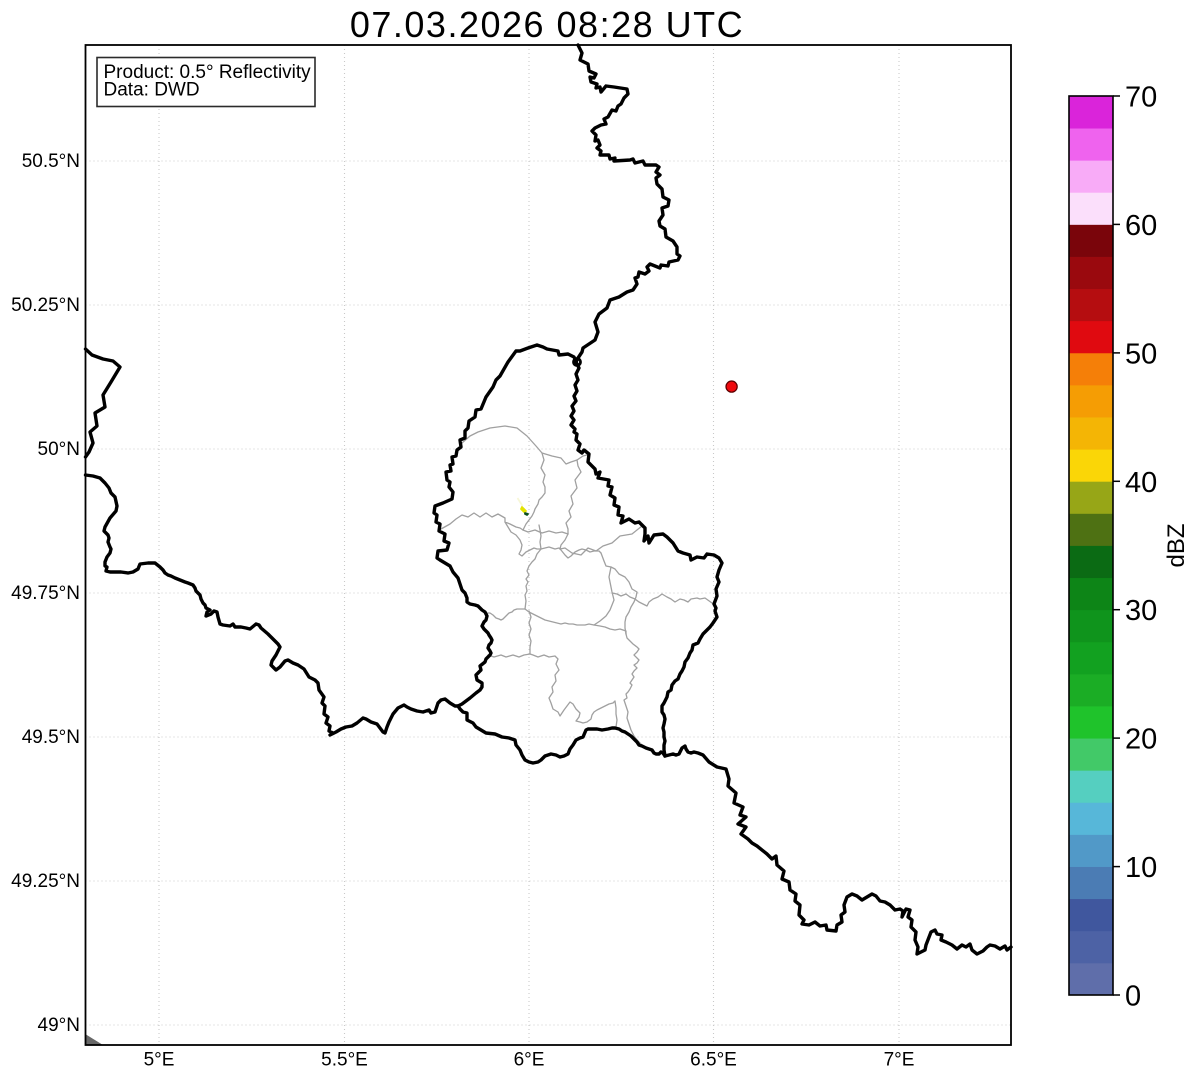 The height and width of the screenshot is (1081, 1202). I want to click on svg-text: 30, so click(1141, 611).